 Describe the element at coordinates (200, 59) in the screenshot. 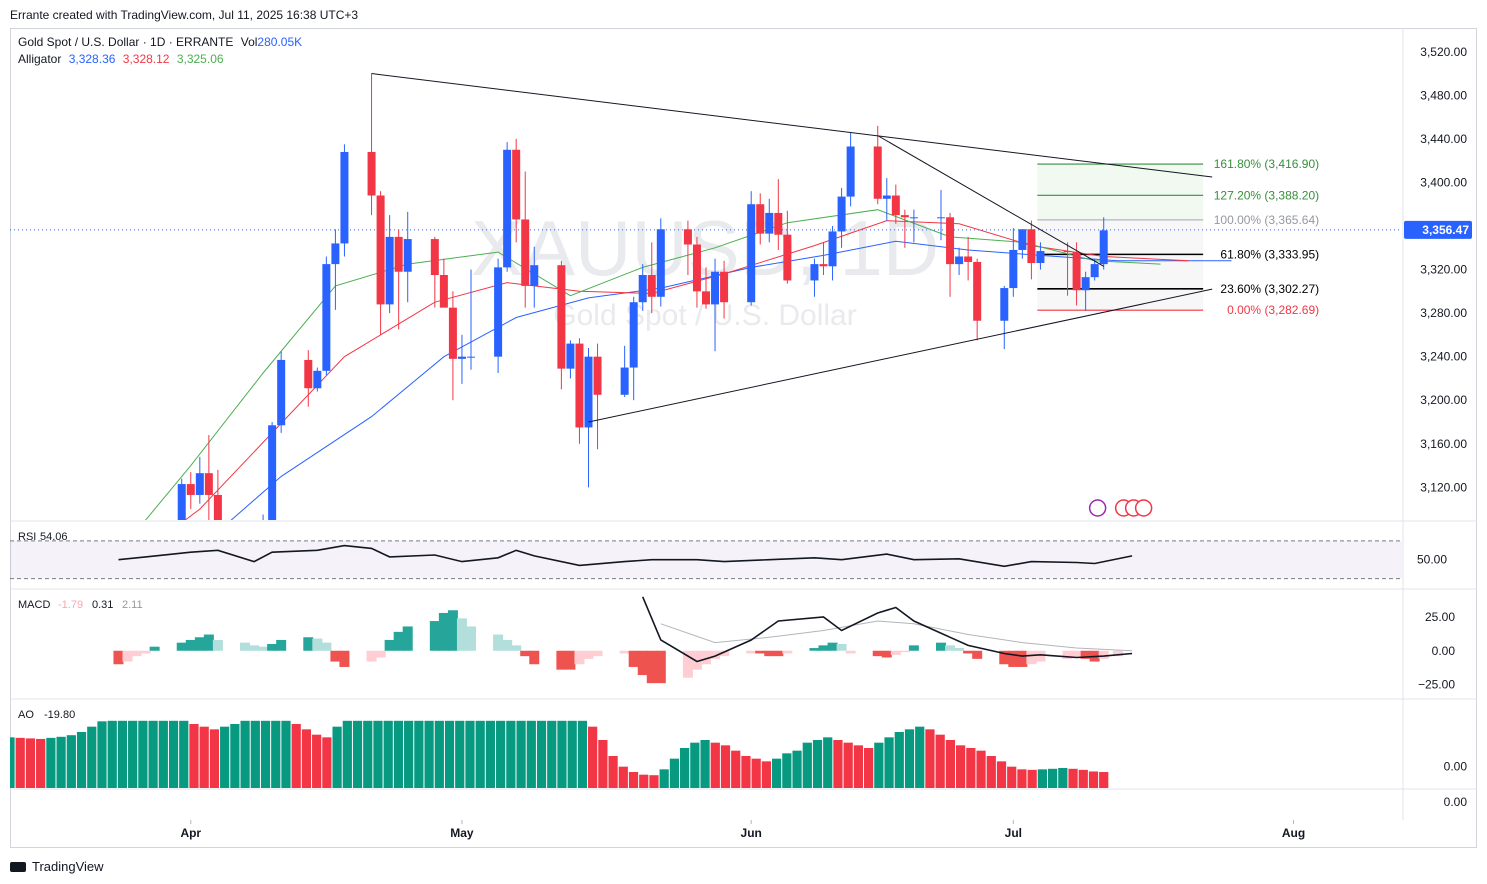

I see `alligator-lips-value: 3,325.06` at that location.